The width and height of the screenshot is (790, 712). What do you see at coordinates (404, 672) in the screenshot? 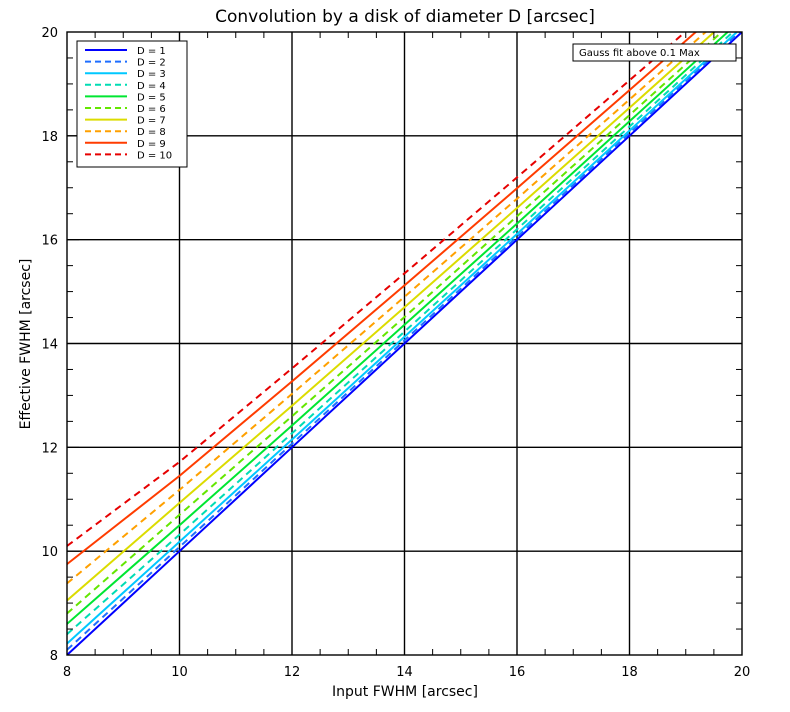
I see `x-tick-label: 14` at bounding box center [404, 672].